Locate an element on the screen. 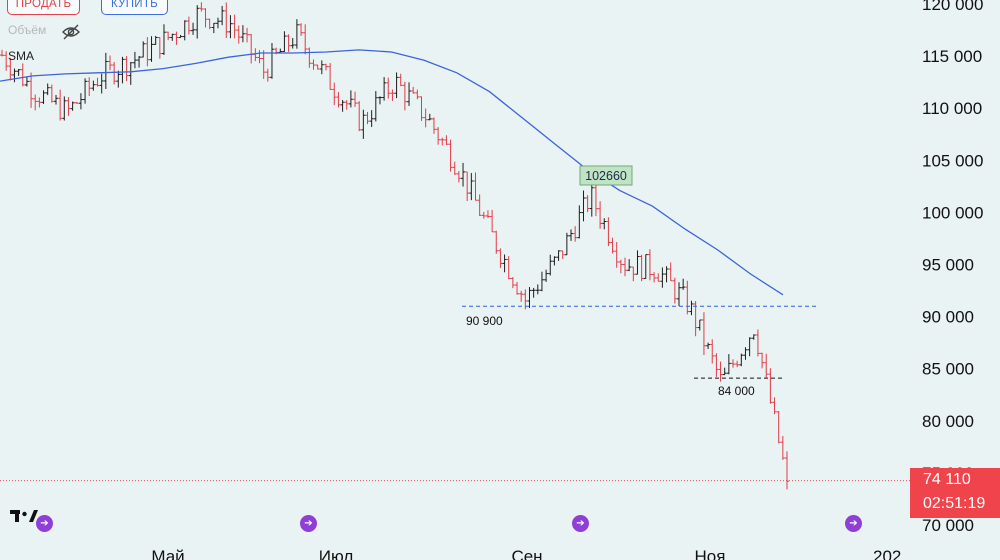 This screenshot has height=560, width=1000. x-tick-label: Май is located at coordinates (167, 553).